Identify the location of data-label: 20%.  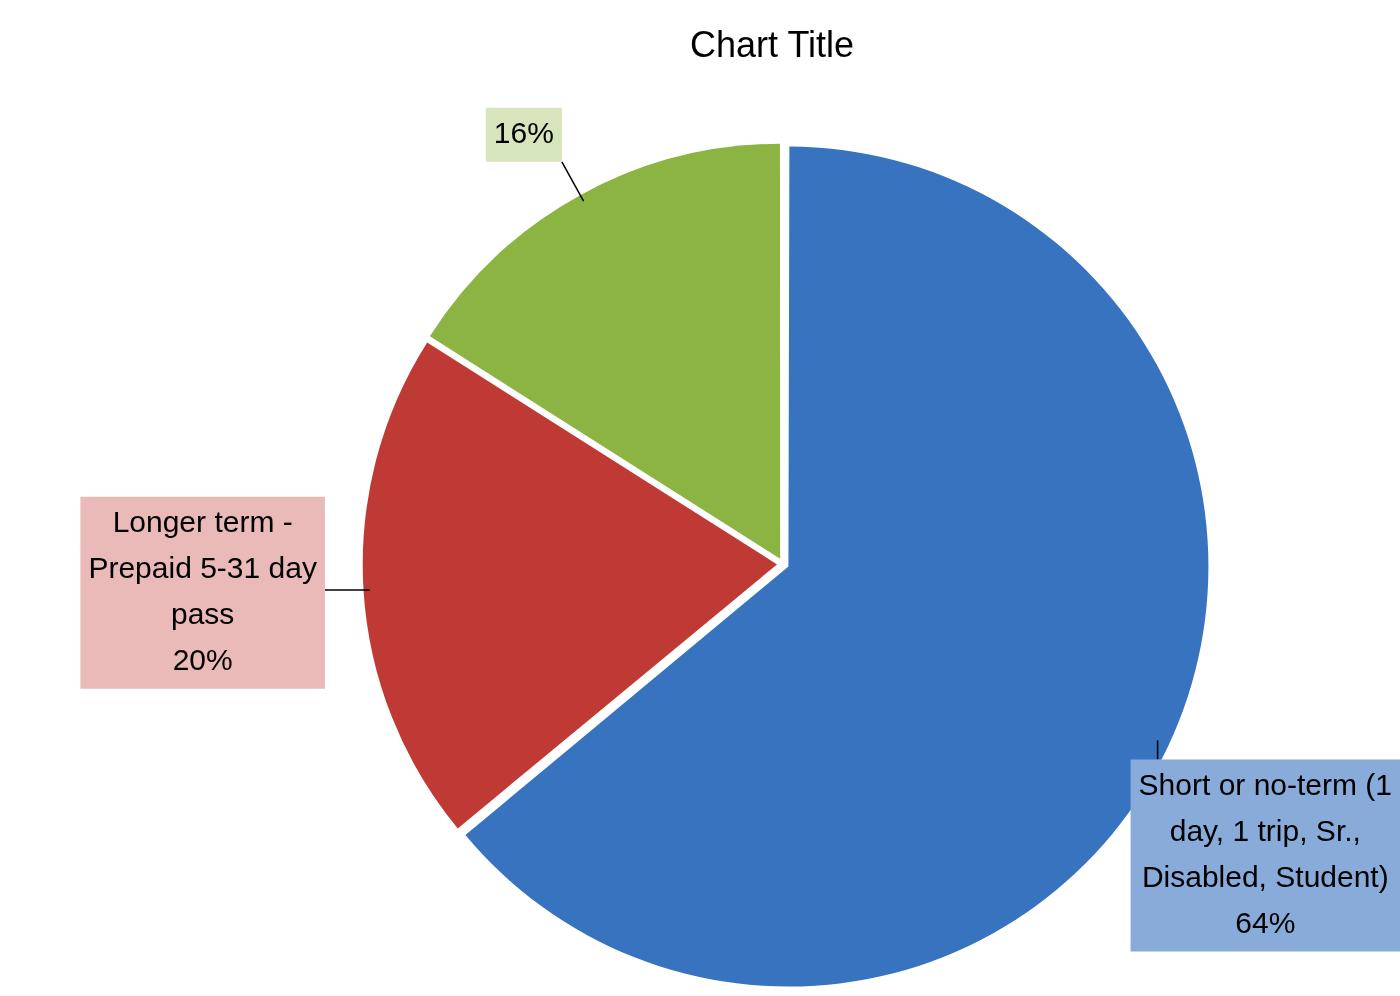
(202, 660).